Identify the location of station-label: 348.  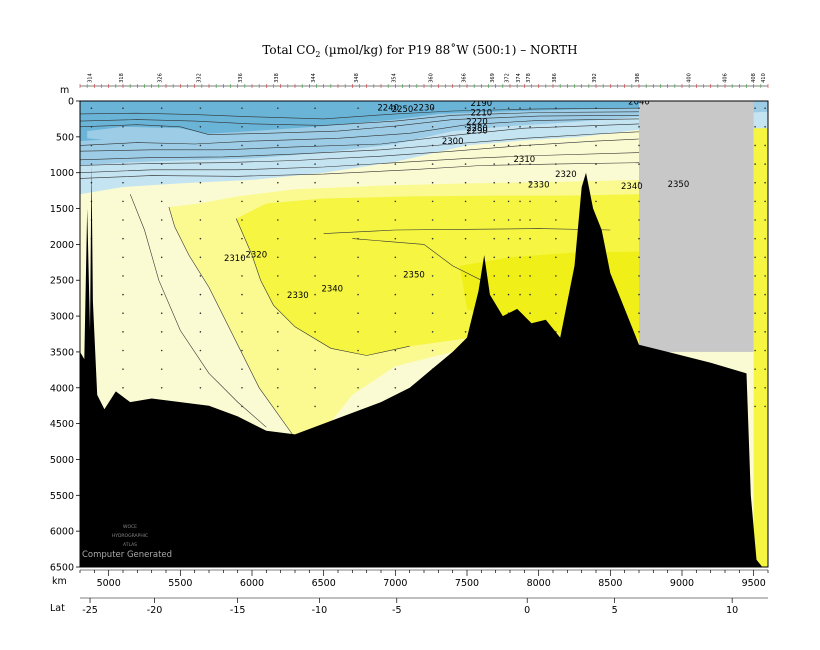
(357, 78).